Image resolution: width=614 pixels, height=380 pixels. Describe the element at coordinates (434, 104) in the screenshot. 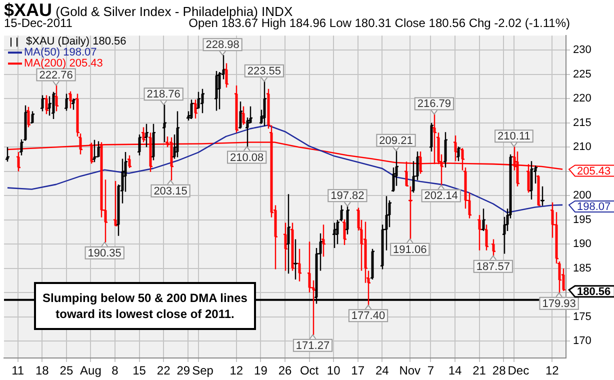

I see `annotation: 216.79` at that location.